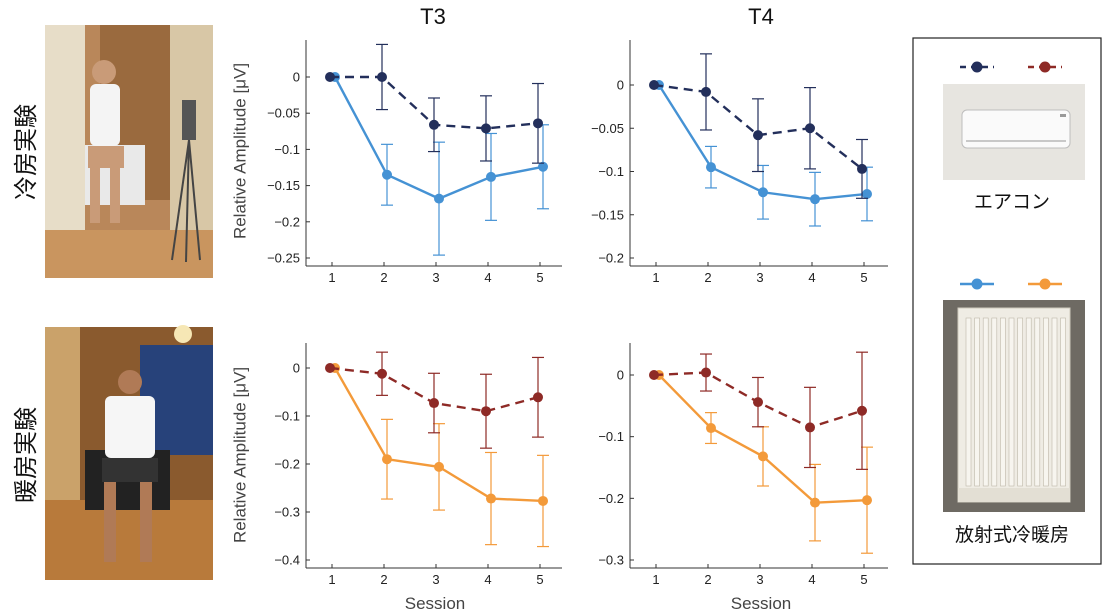 Image resolution: width=1115 pixels, height=616 pixels. I want to click on radiant-panel-image, so click(1014, 406).